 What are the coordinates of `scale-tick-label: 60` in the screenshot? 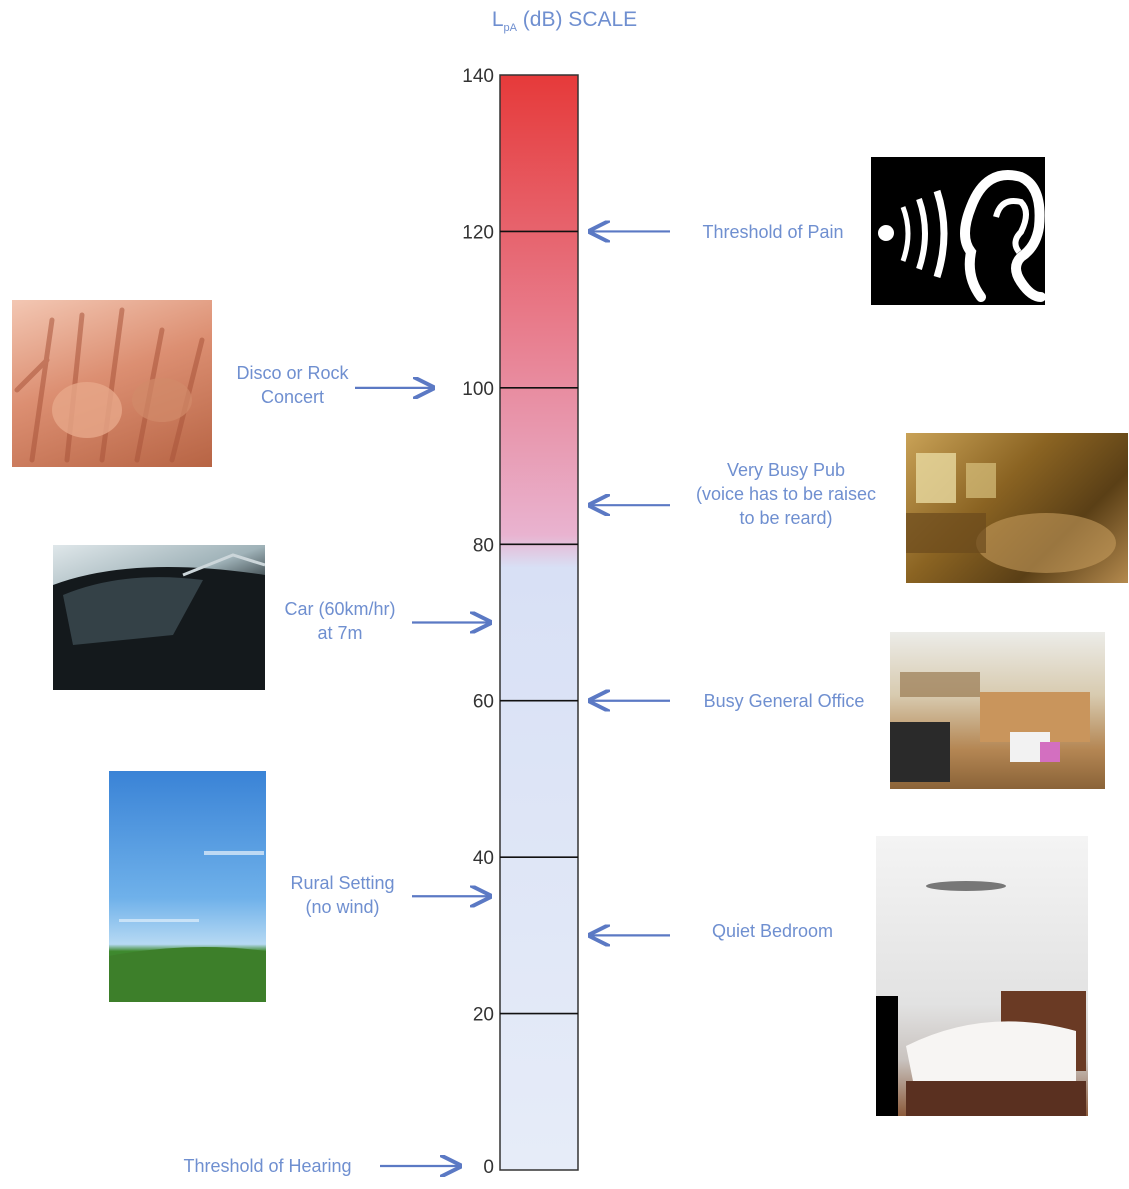 It's located at (483, 702).